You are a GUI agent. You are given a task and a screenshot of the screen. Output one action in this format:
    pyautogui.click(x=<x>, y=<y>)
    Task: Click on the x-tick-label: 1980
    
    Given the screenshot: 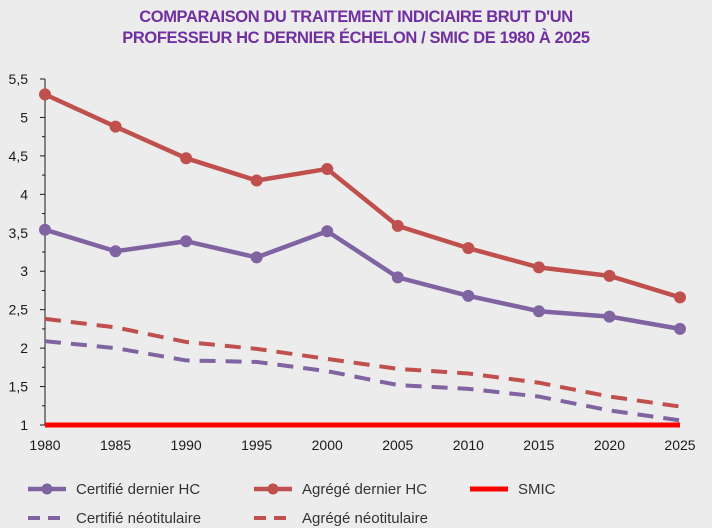 What is the action you would take?
    pyautogui.click(x=44, y=445)
    